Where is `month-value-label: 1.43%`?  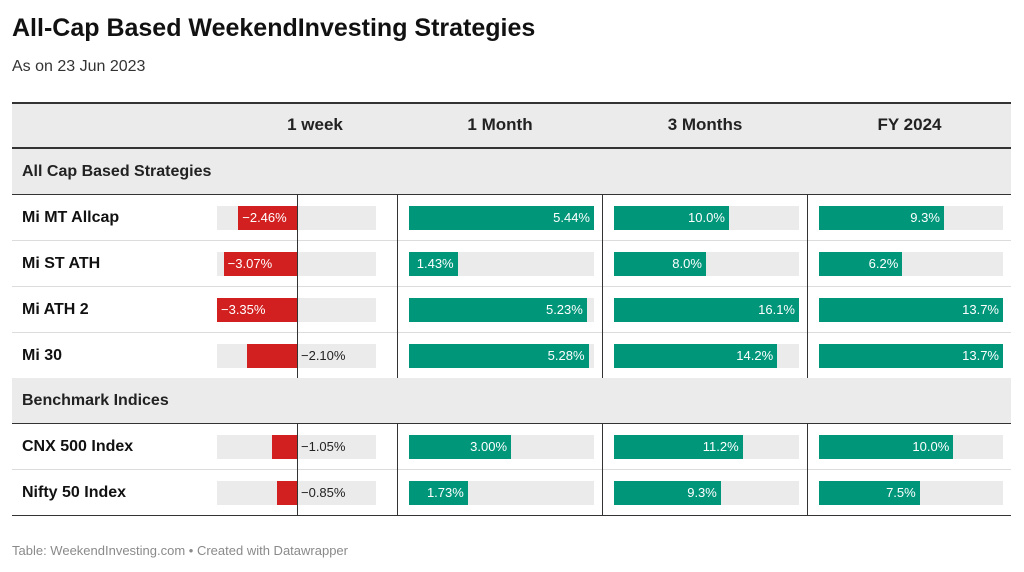
month-value-label: 1.43% is located at coordinates (435, 263).